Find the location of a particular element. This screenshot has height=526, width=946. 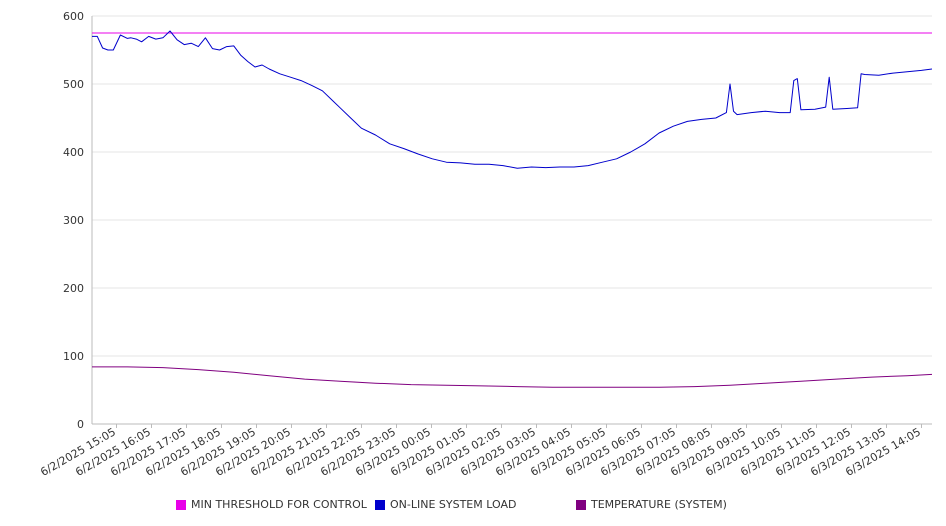

y-tick-label: 400 is located at coordinates (73, 152).